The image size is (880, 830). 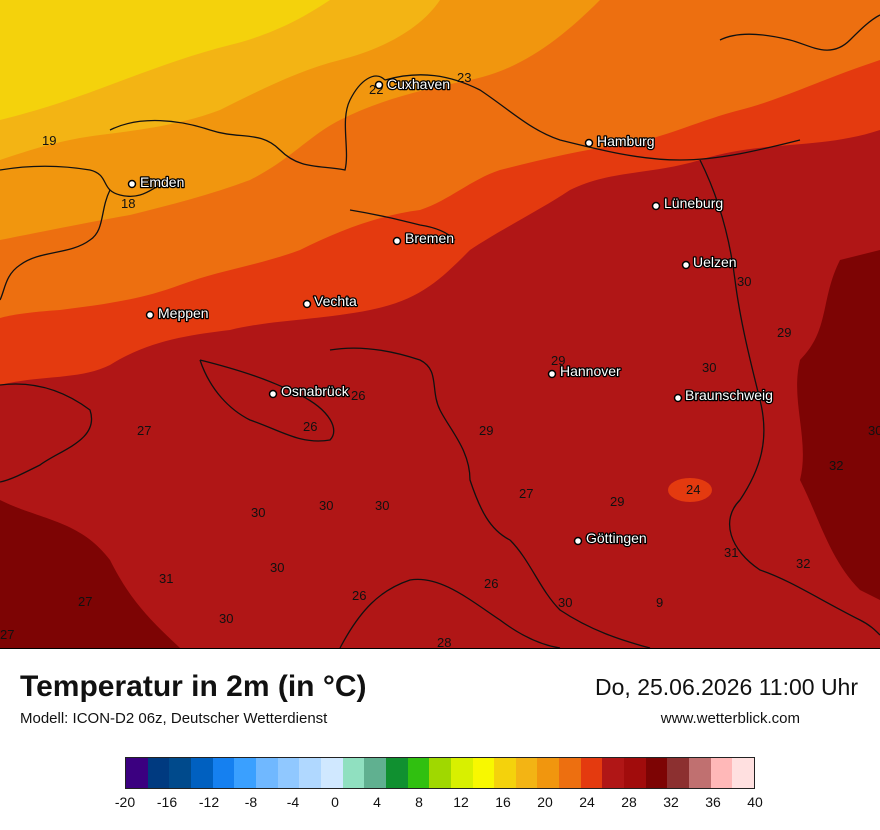 I want to click on legend-tick-label: 24, so click(x=587, y=802).